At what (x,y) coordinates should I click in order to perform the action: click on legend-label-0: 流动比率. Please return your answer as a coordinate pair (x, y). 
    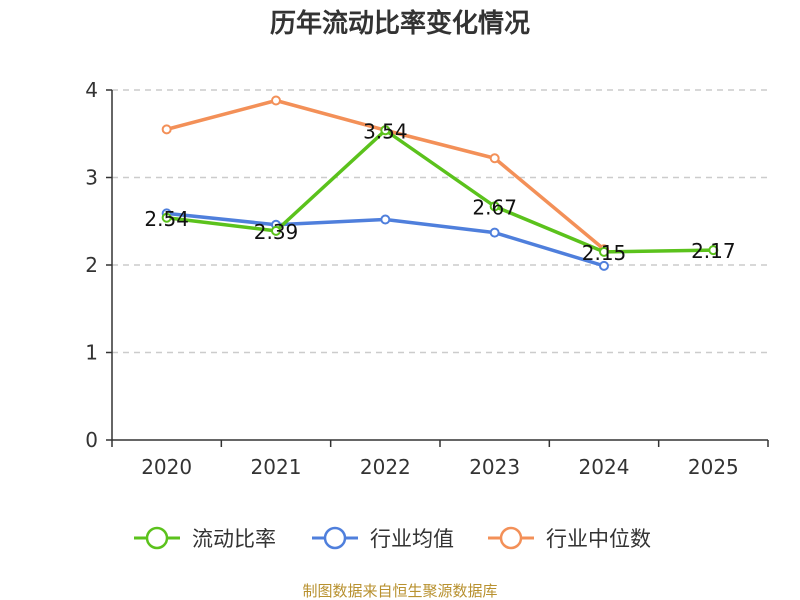
    Looking at the image, I should click on (234, 539).